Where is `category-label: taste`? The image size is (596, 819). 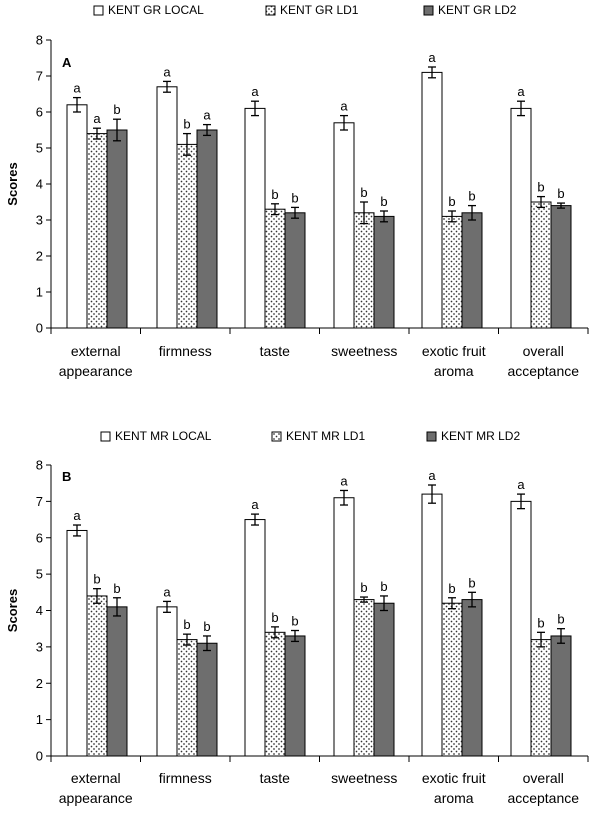
category-label: taste is located at coordinates (275, 778).